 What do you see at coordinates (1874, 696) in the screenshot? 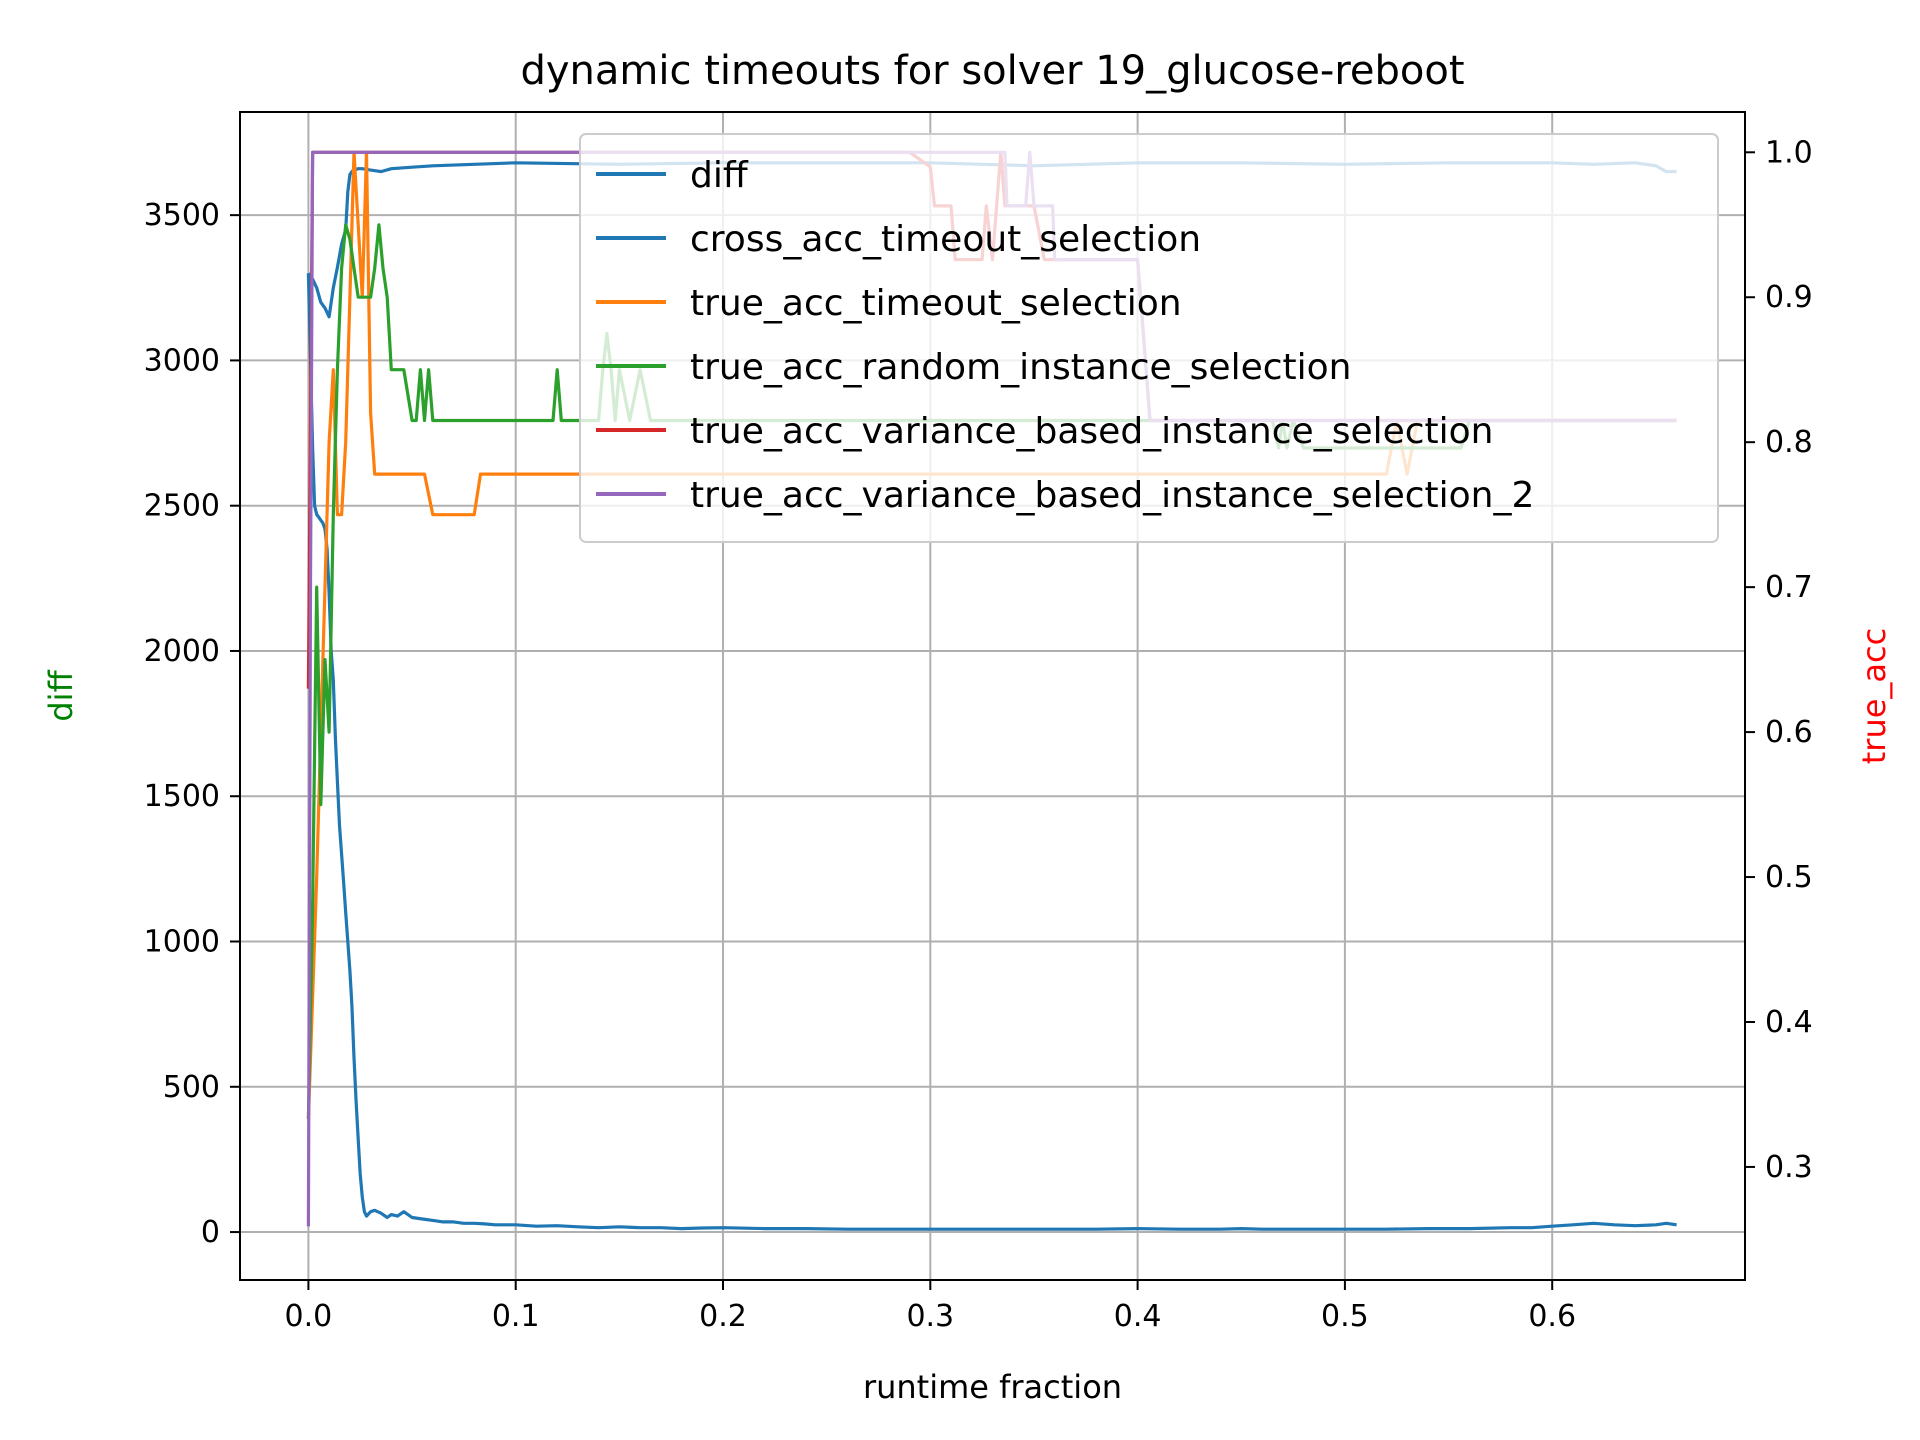
I see `y-right-axis-title: true_acc` at bounding box center [1874, 696].